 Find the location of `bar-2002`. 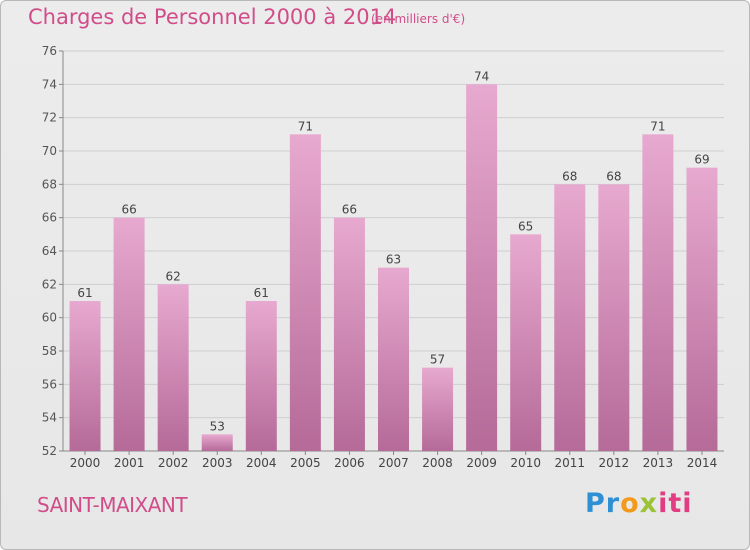

bar-2002 is located at coordinates (173, 367).